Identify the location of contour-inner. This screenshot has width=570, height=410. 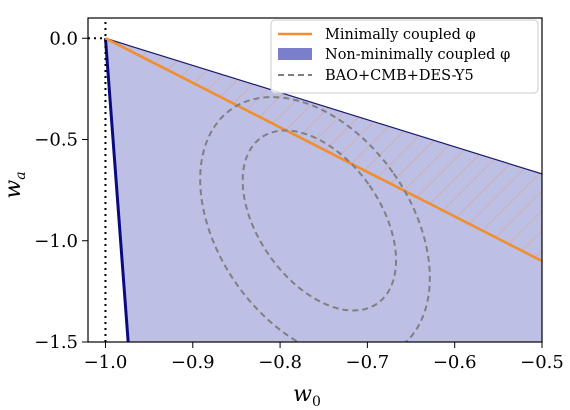
(319, 220).